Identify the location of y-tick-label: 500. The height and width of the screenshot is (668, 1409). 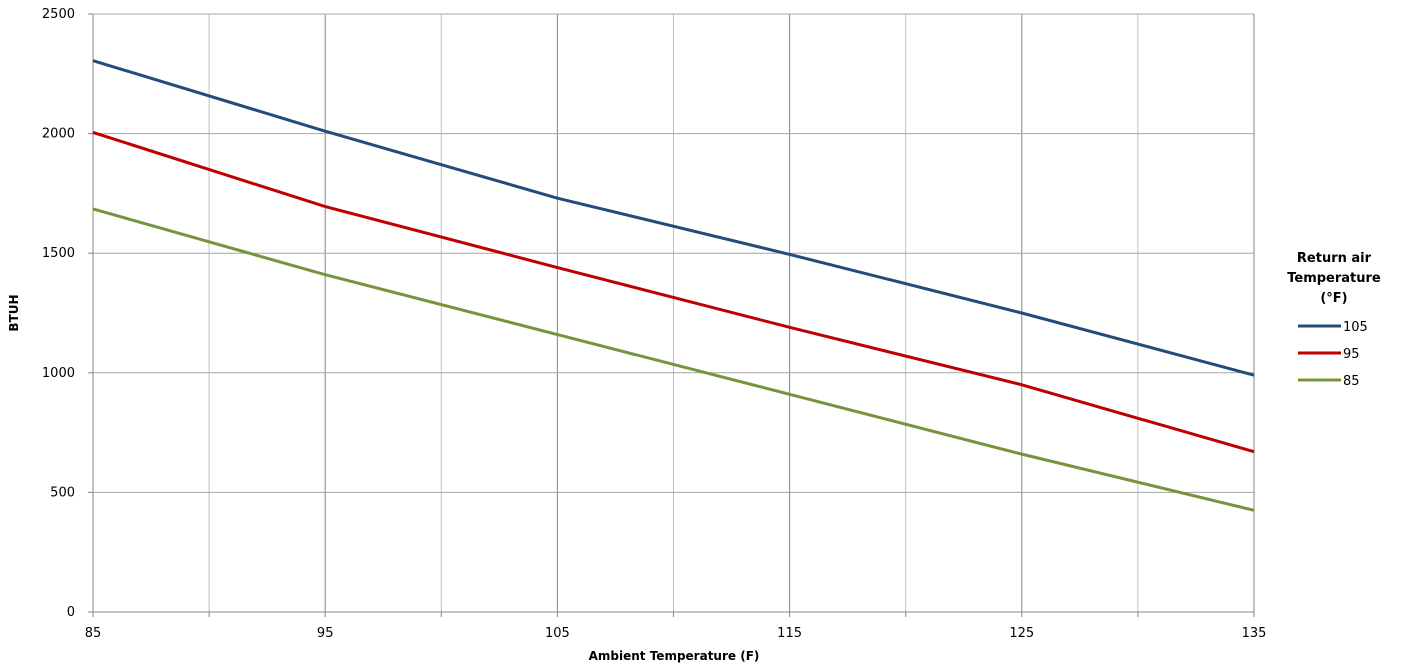
(62, 492).